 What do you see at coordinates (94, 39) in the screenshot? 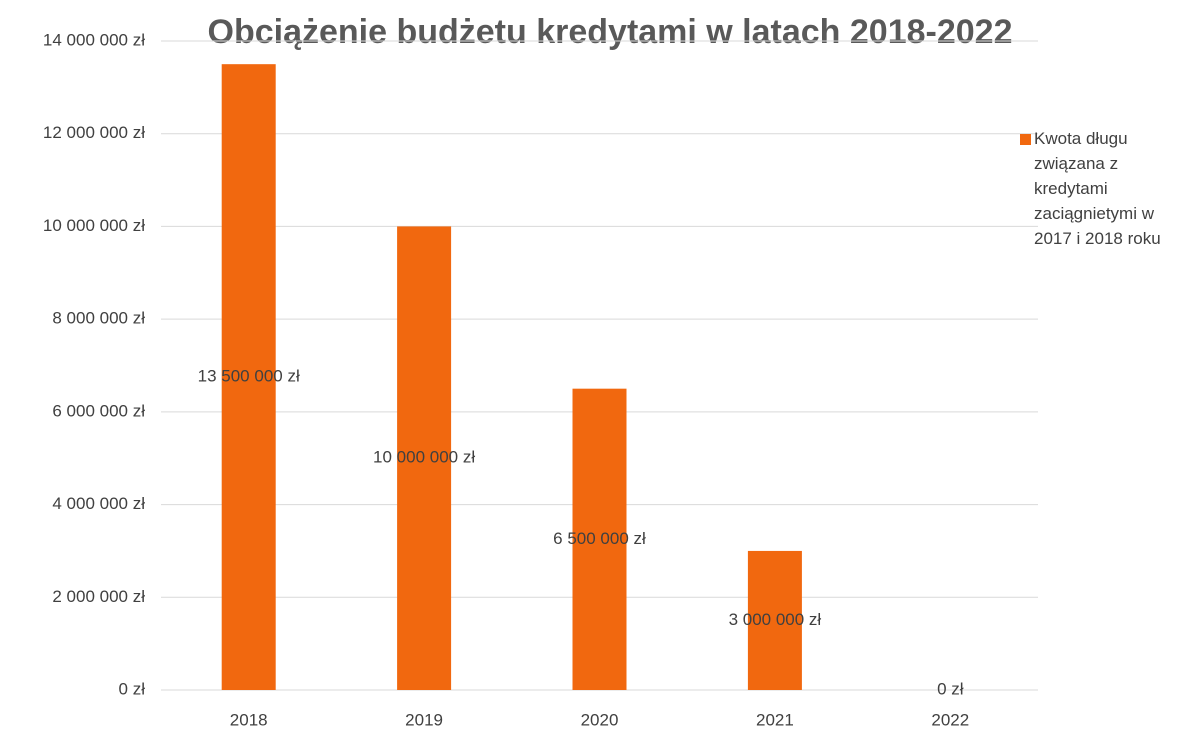
I see `y-tick-label: 14 000 000 zł` at bounding box center [94, 39].